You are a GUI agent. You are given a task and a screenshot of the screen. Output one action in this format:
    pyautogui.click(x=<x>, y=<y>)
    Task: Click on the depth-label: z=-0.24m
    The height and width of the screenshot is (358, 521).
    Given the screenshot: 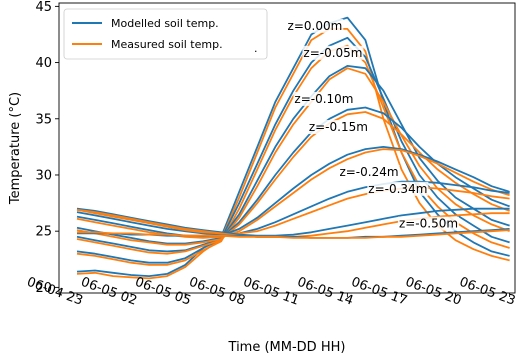 What is the action you would take?
    pyautogui.click(x=368, y=172)
    